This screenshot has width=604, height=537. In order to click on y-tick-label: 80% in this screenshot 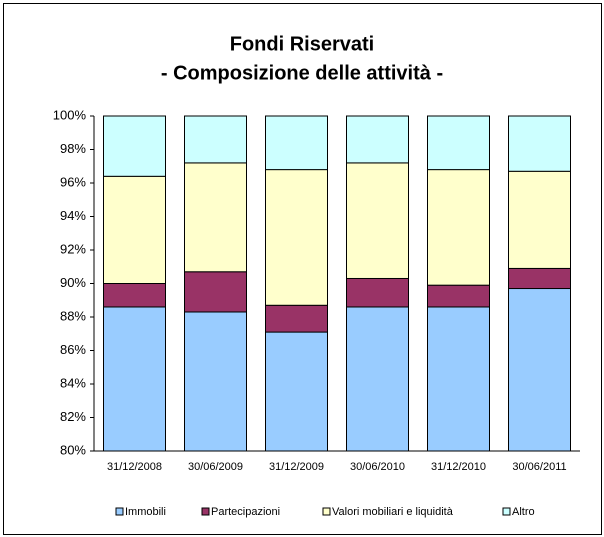, I will do `click(73, 449)`.